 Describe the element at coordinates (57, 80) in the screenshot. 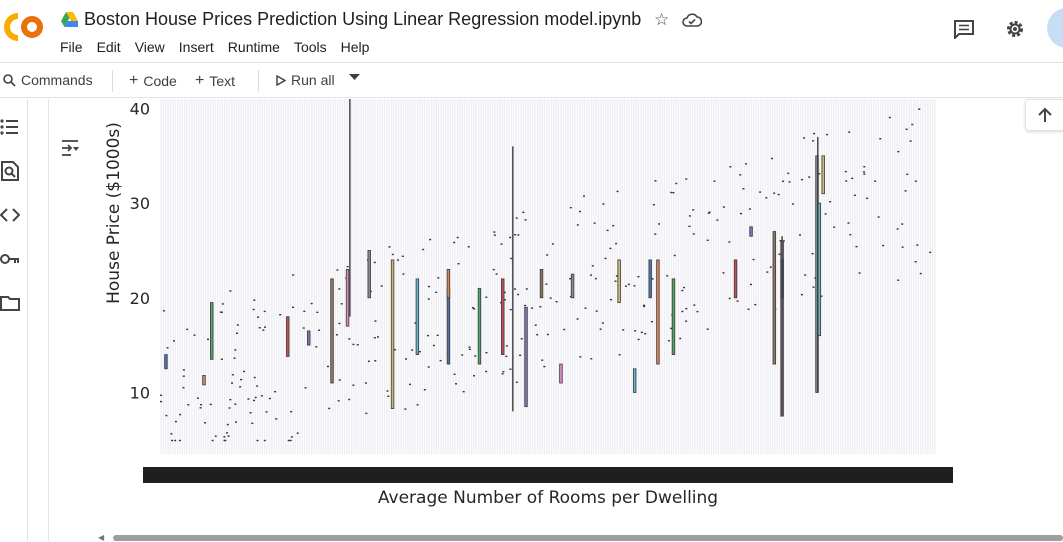

I see `commands-label: Commands` at that location.